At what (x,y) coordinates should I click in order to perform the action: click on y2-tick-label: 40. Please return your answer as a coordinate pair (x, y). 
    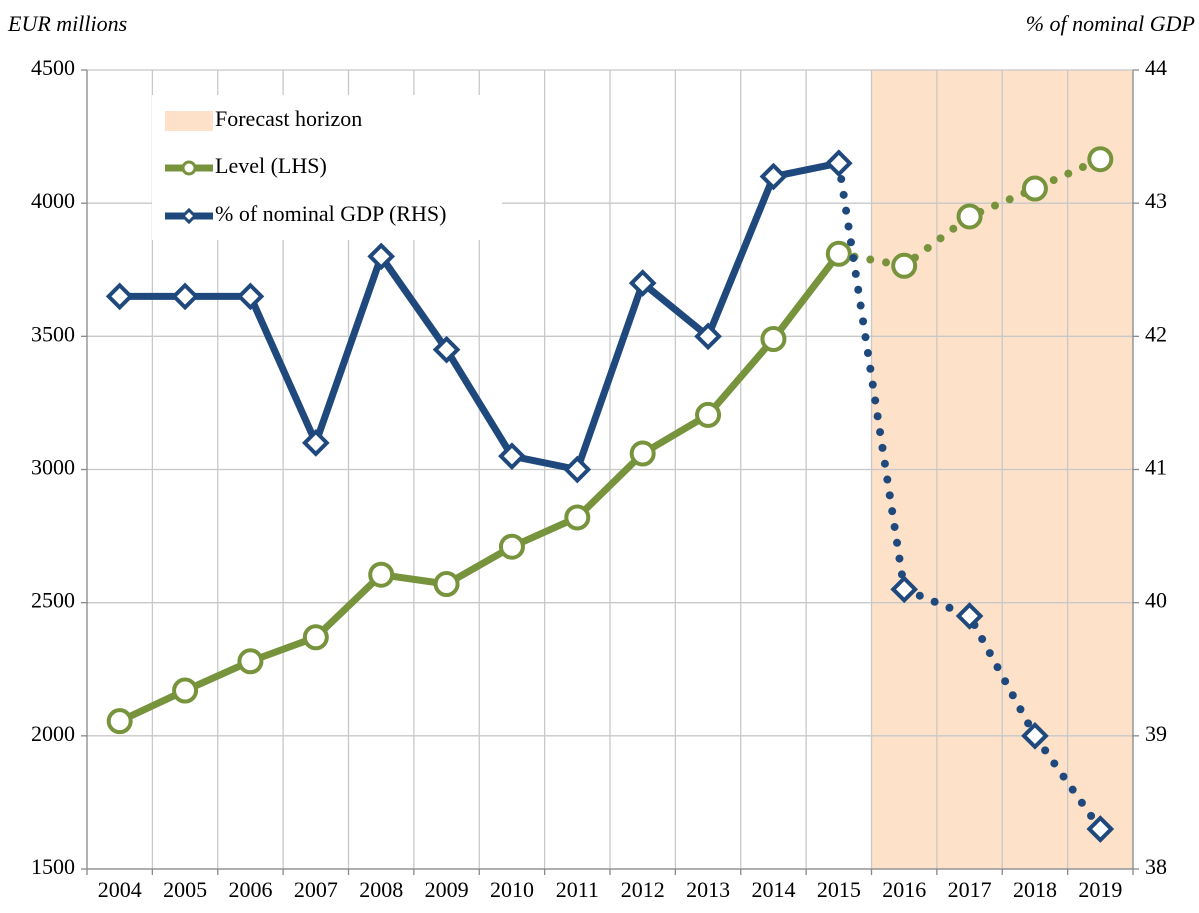
    Looking at the image, I should click on (1156, 600).